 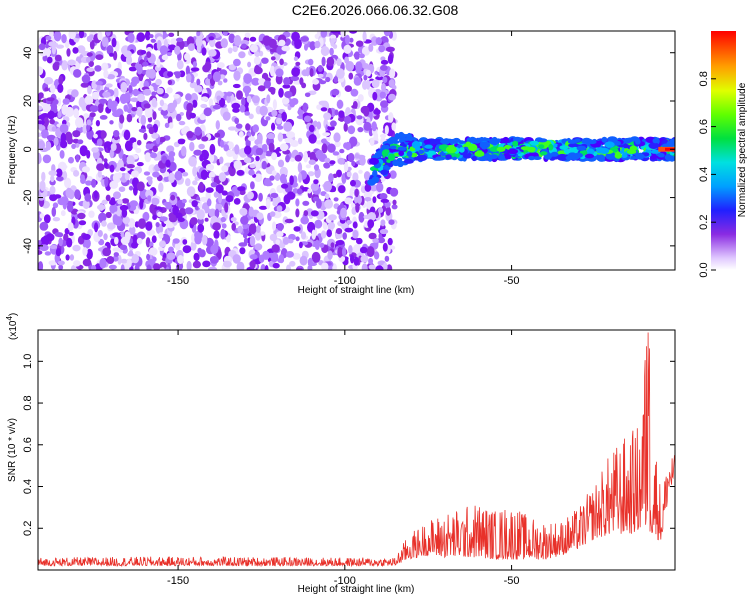 I want to click on y-tick-label: 40, so click(x=28, y=53).